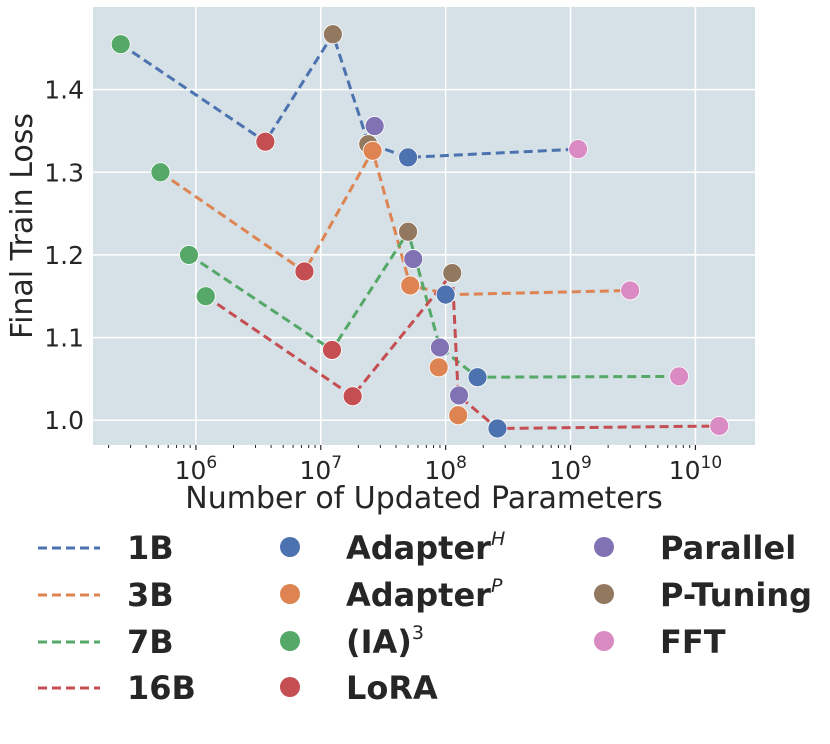  What do you see at coordinates (438, 367) in the screenshot?
I see `point-7B-adapter_p` at bounding box center [438, 367].